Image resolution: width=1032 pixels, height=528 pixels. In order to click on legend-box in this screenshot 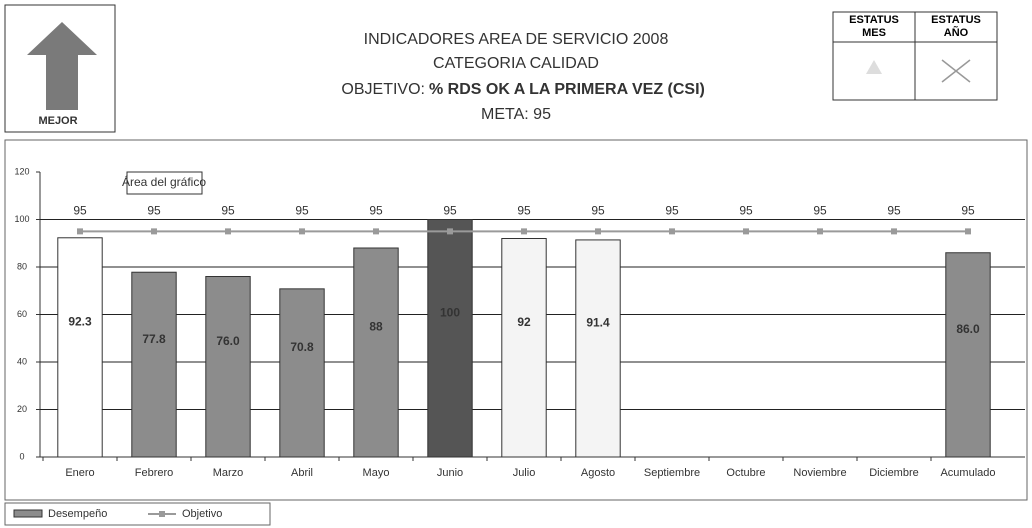, I will do `click(137, 514)`.